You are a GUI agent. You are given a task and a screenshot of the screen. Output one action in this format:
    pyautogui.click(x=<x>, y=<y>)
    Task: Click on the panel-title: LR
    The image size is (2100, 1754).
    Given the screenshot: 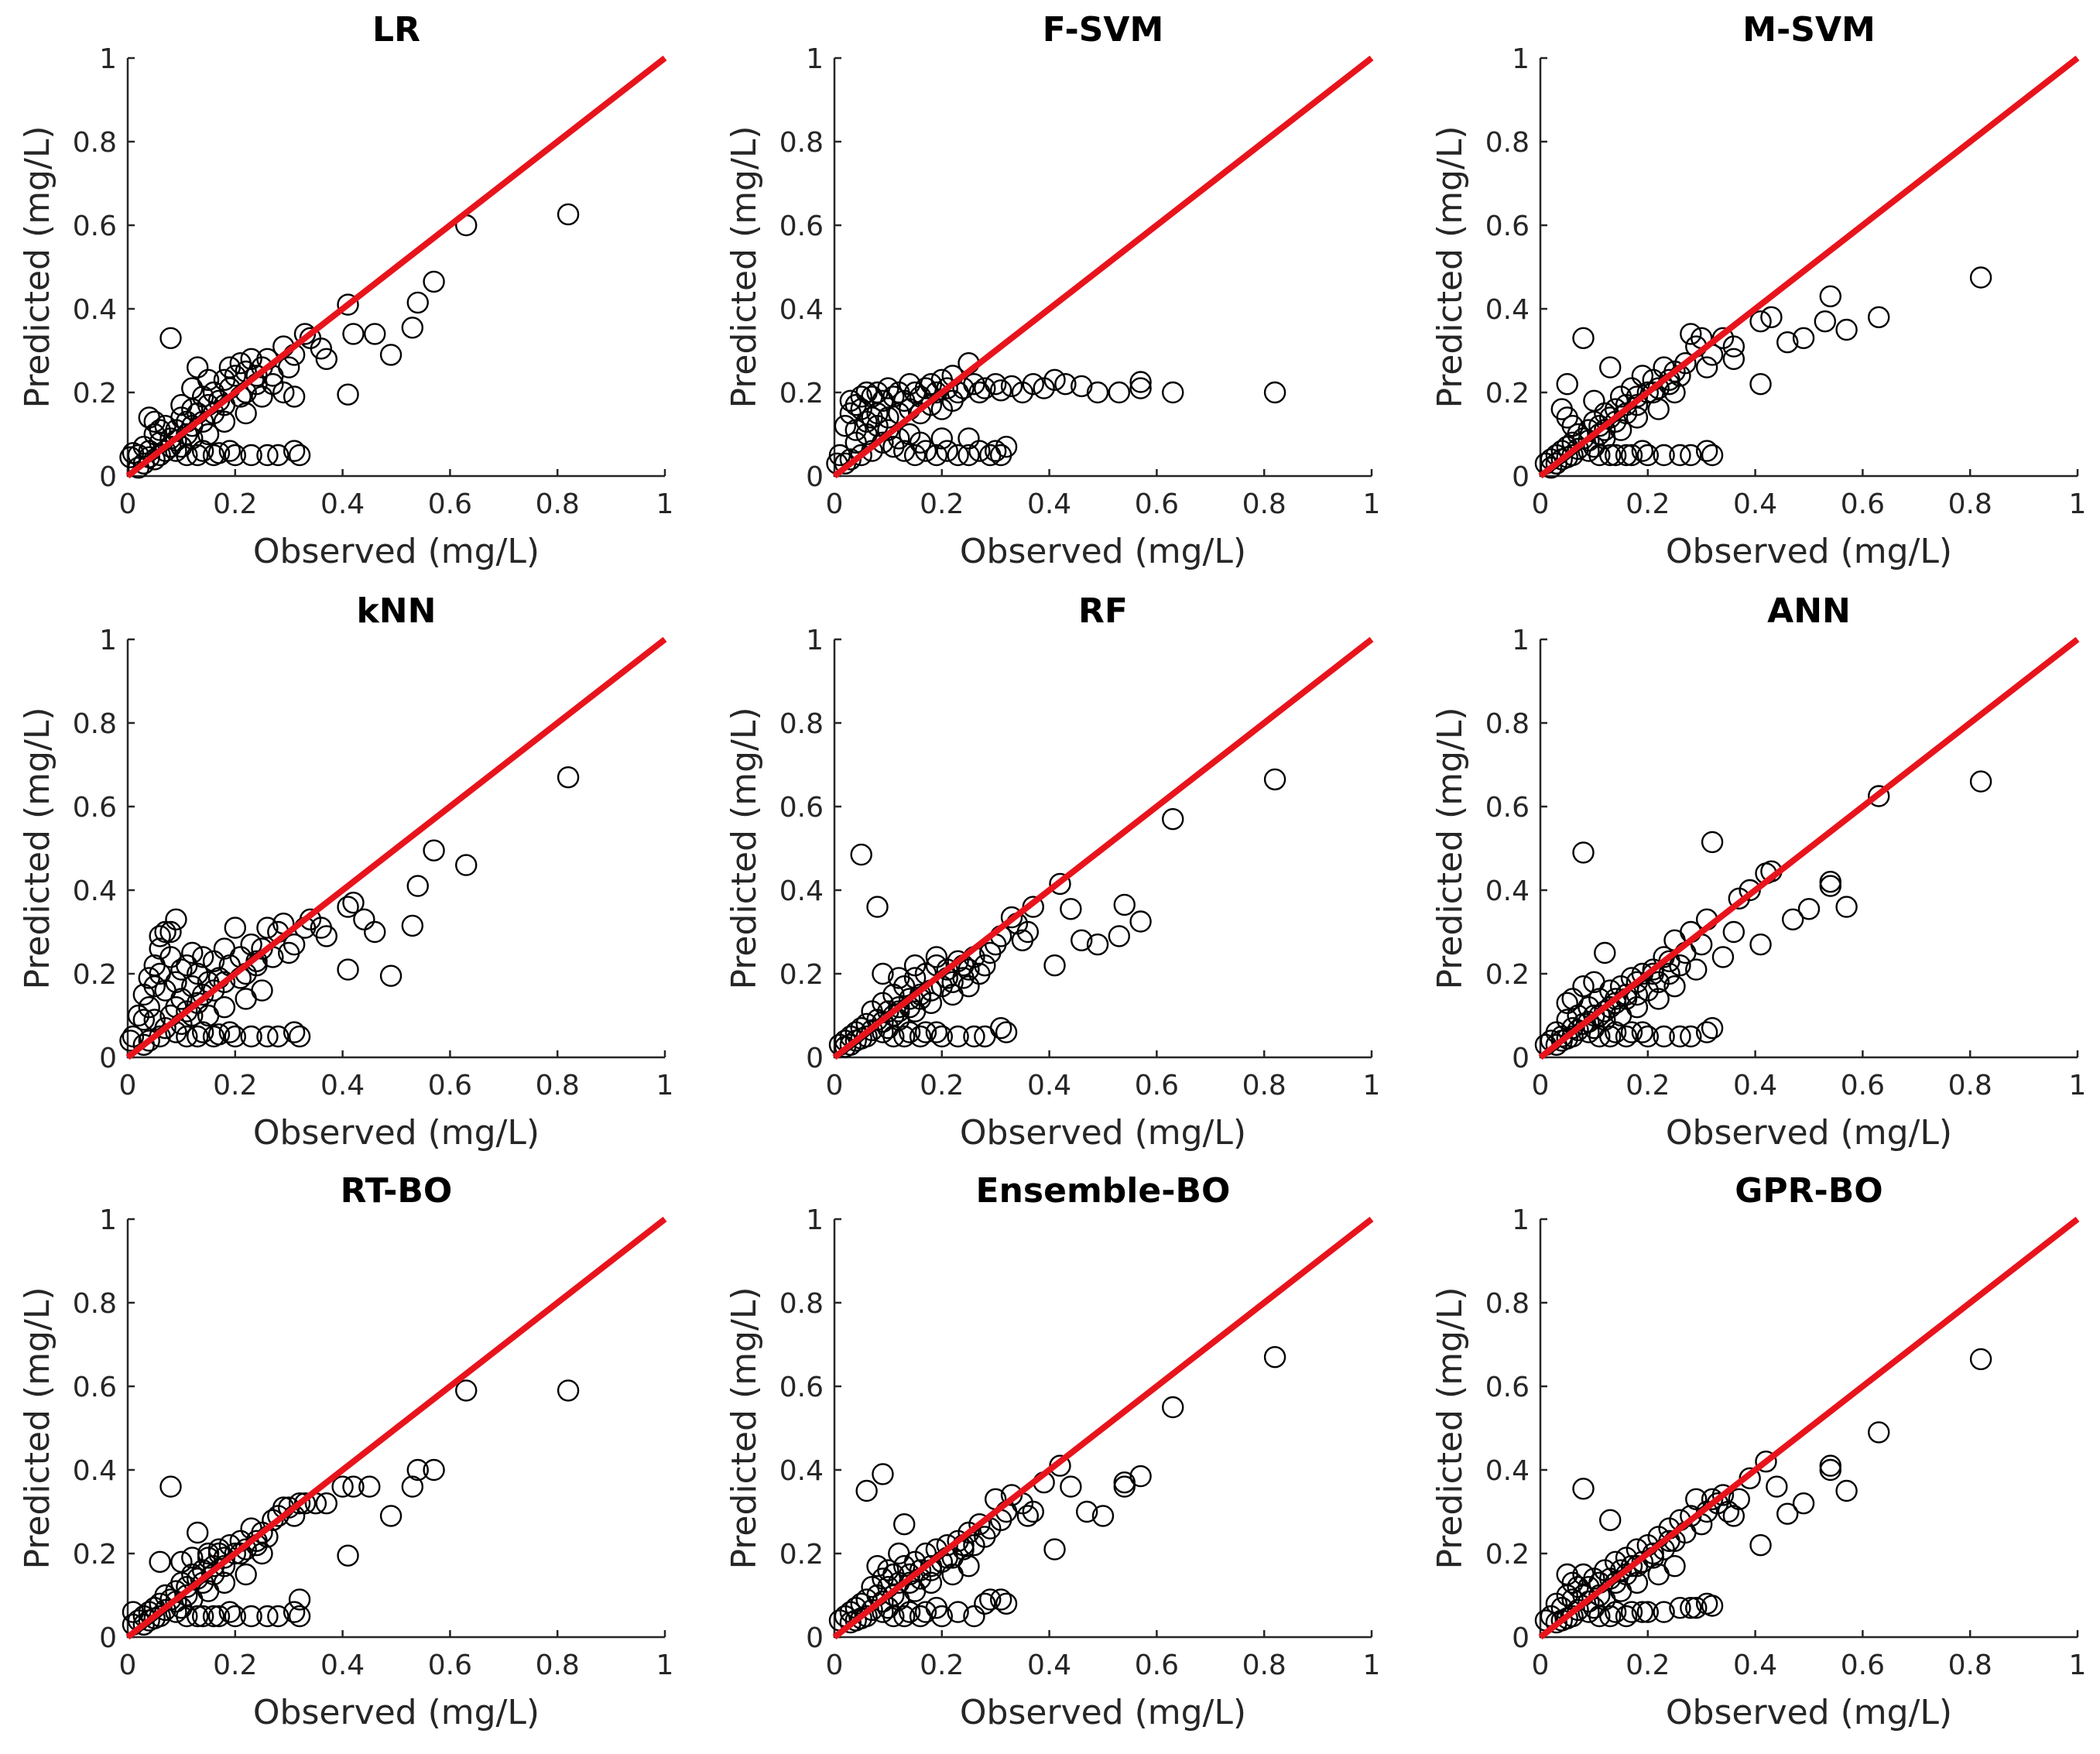 What is the action you would take?
    pyautogui.click(x=396, y=30)
    